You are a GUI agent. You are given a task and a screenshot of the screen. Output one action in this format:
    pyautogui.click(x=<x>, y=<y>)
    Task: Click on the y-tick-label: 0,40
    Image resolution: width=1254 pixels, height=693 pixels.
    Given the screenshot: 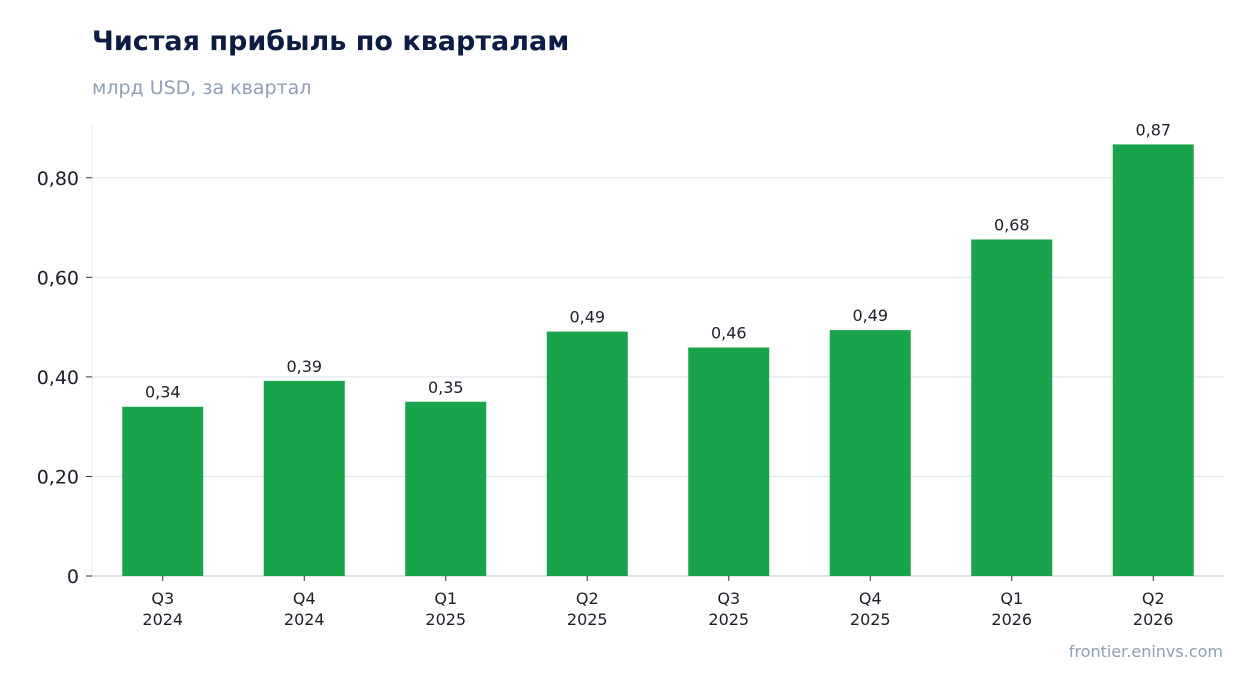 What is the action you would take?
    pyautogui.click(x=58, y=378)
    